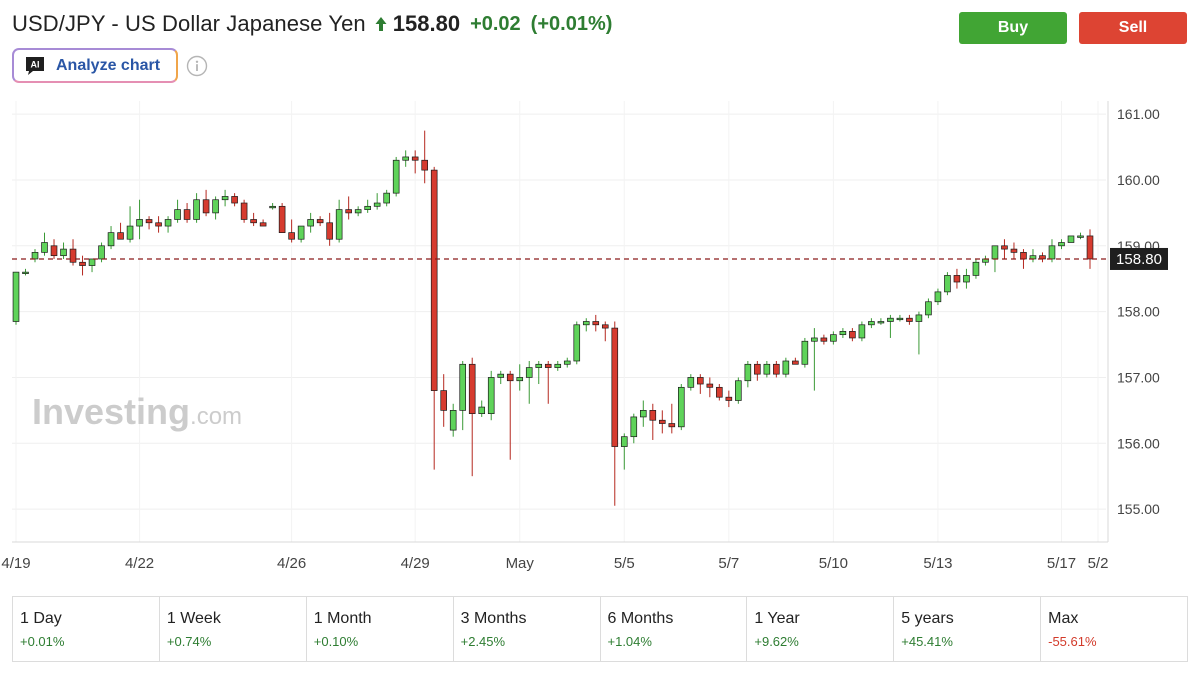 This screenshot has height=674, width=1200. I want to click on period-label: Max, so click(1063, 618).